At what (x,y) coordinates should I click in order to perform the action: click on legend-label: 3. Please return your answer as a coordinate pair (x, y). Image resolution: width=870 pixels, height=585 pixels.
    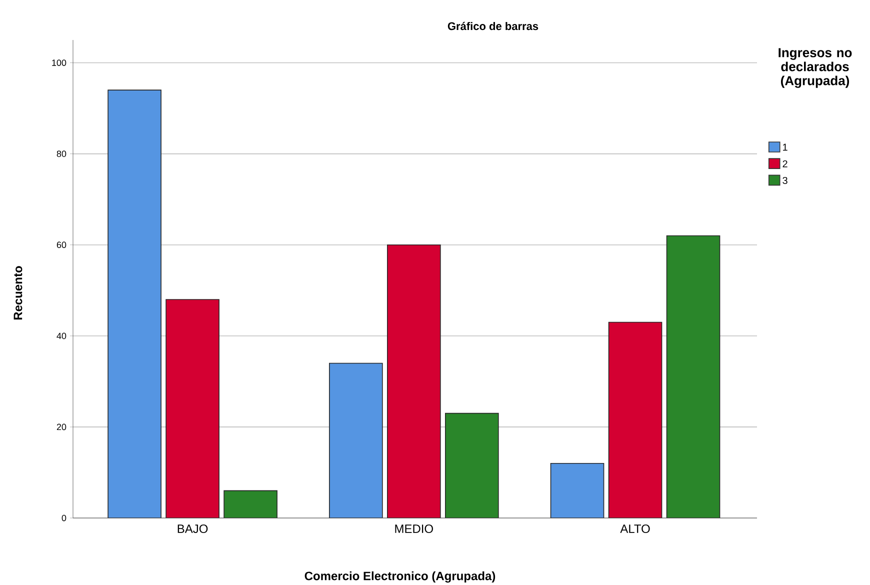
    Looking at the image, I should click on (785, 180).